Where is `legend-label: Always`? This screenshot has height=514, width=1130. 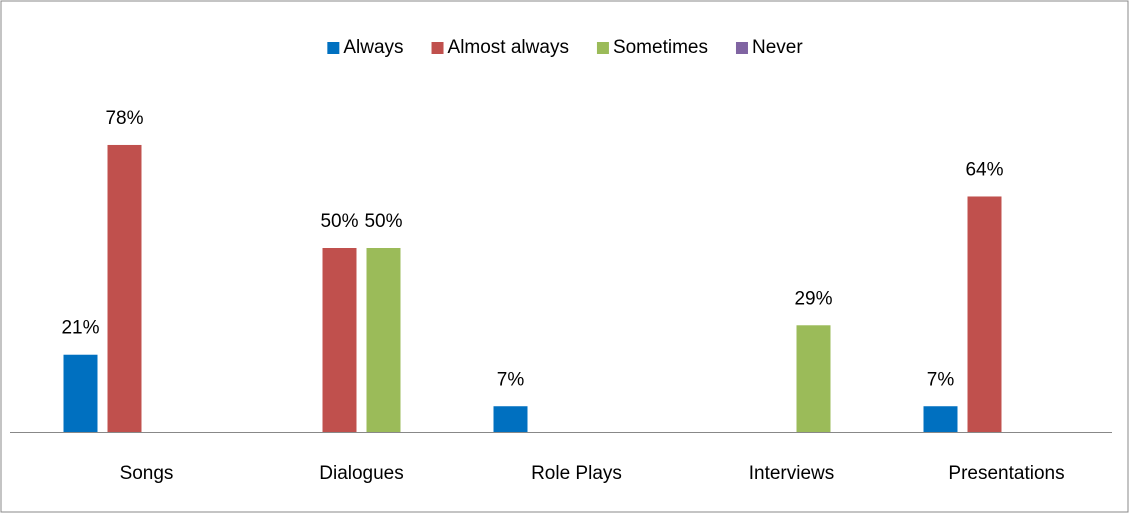
legend-label: Always is located at coordinates (373, 47).